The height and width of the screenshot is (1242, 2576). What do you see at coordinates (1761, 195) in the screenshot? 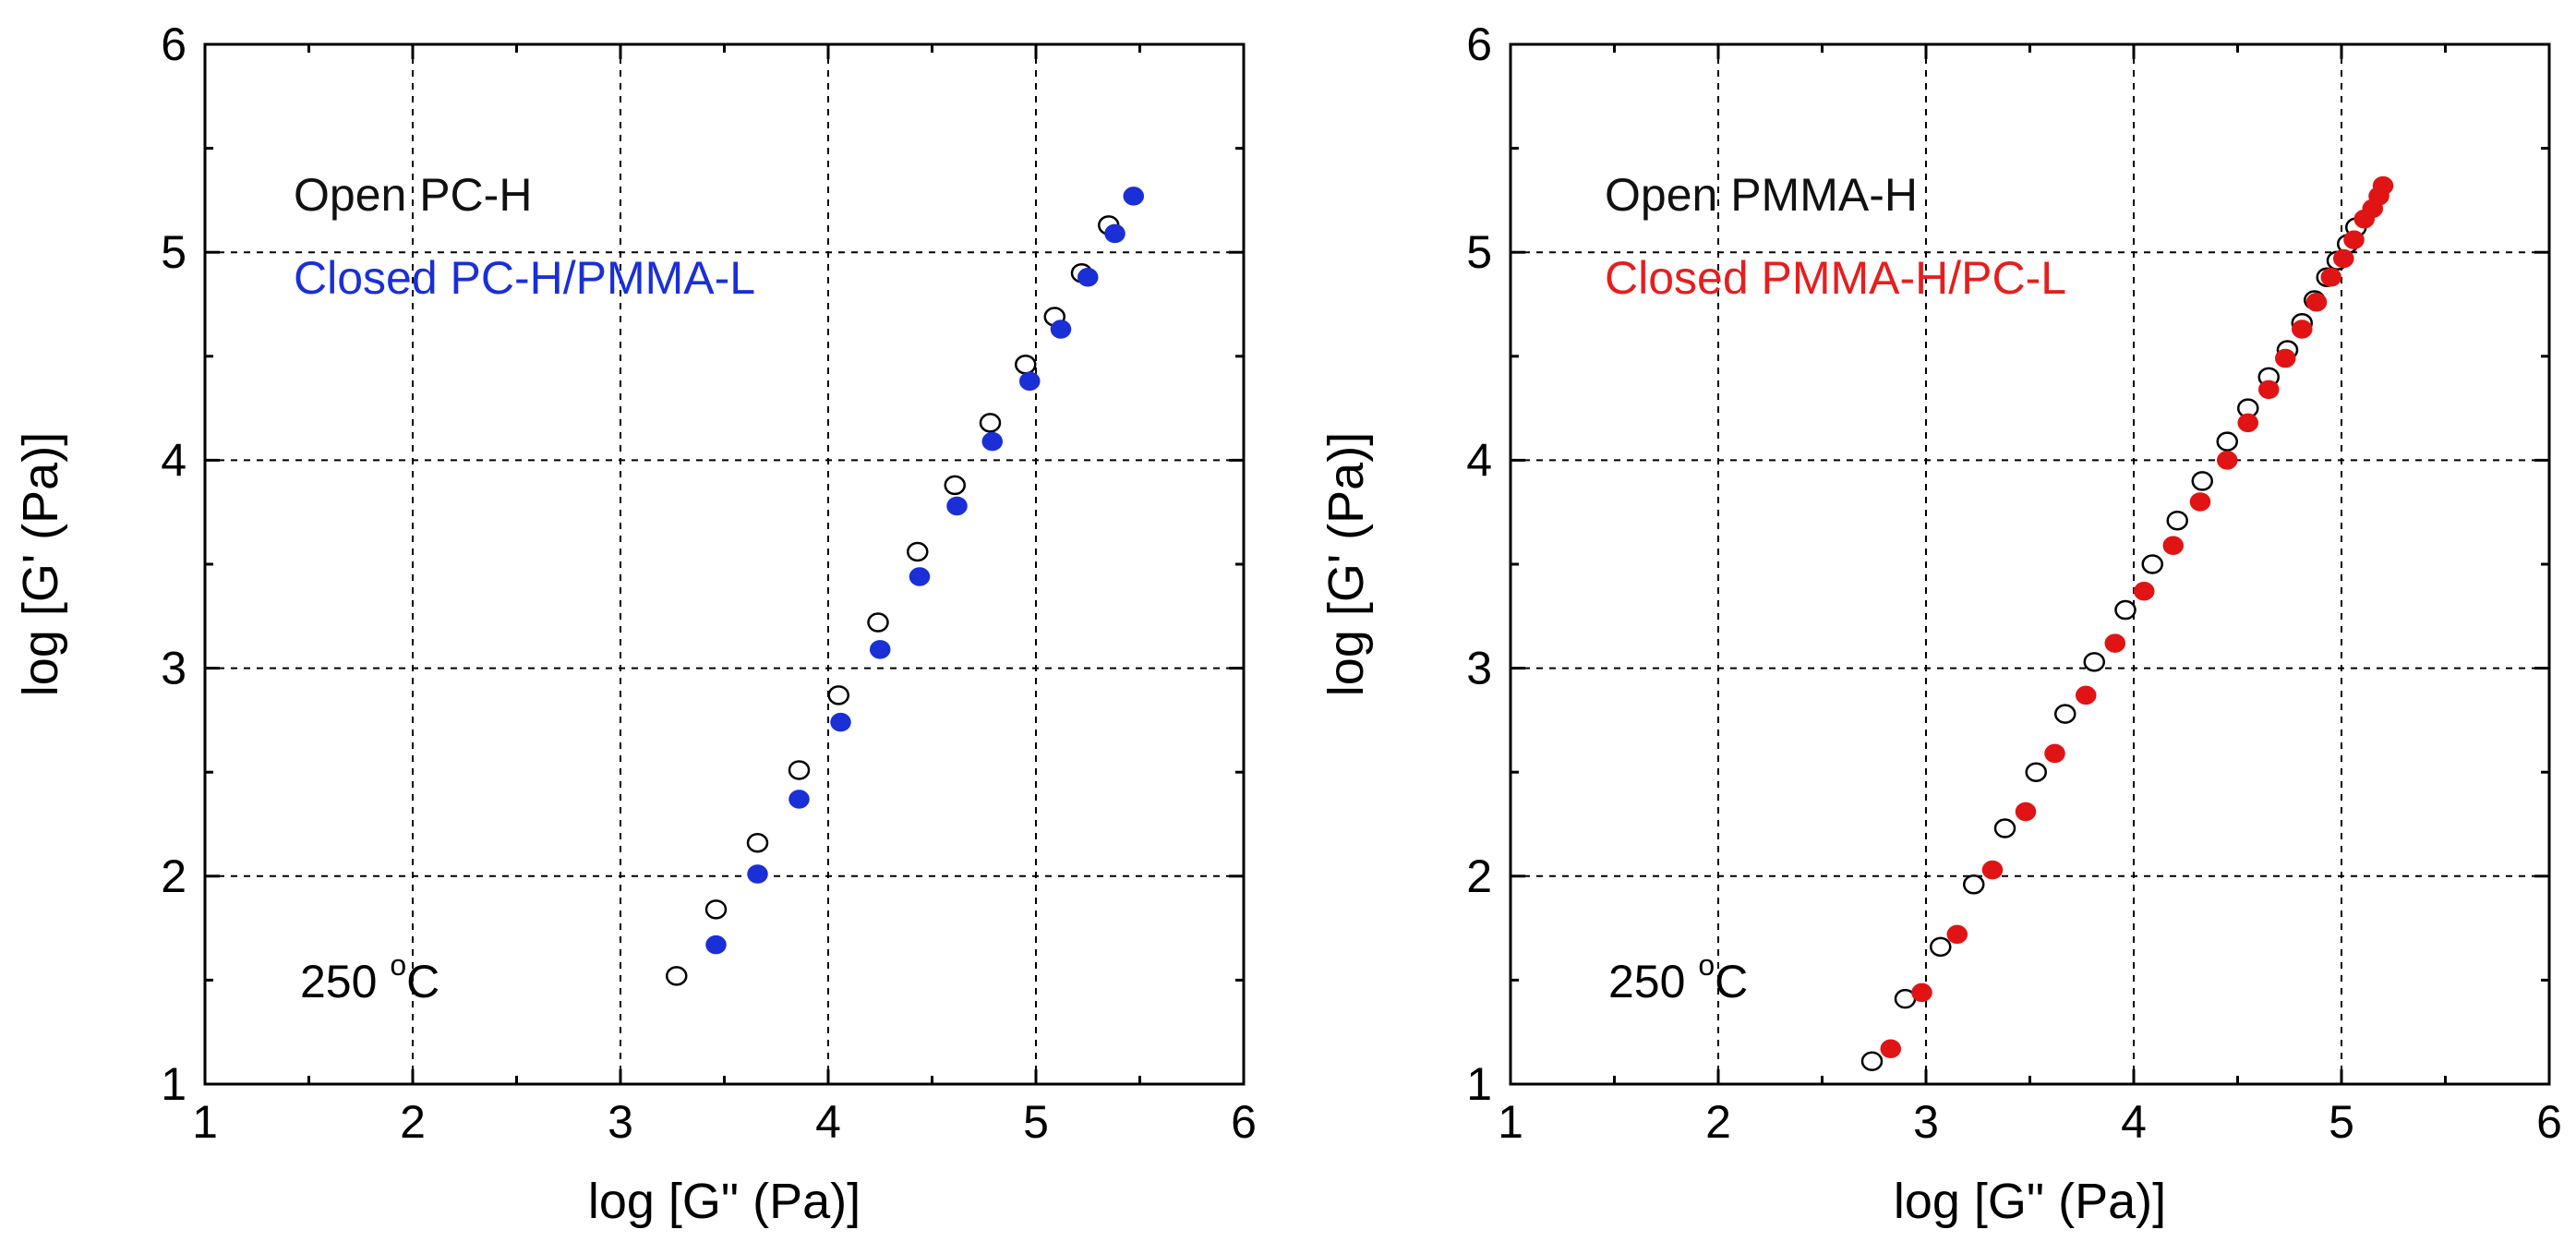
I see `legend-entry-open: Open PMMA-H` at bounding box center [1761, 195].